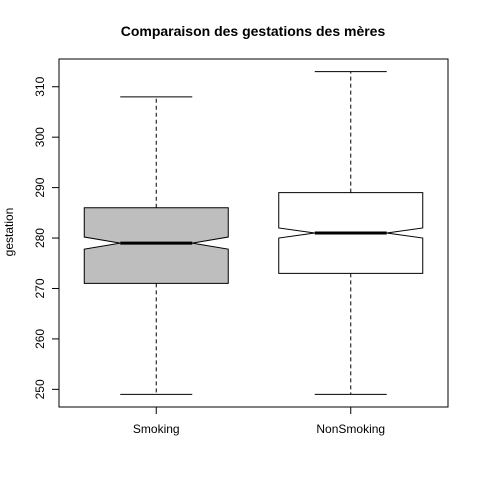 This screenshot has width=480, height=480. What do you see at coordinates (9, 232) in the screenshot?
I see `y-axis-label: gestation` at bounding box center [9, 232].